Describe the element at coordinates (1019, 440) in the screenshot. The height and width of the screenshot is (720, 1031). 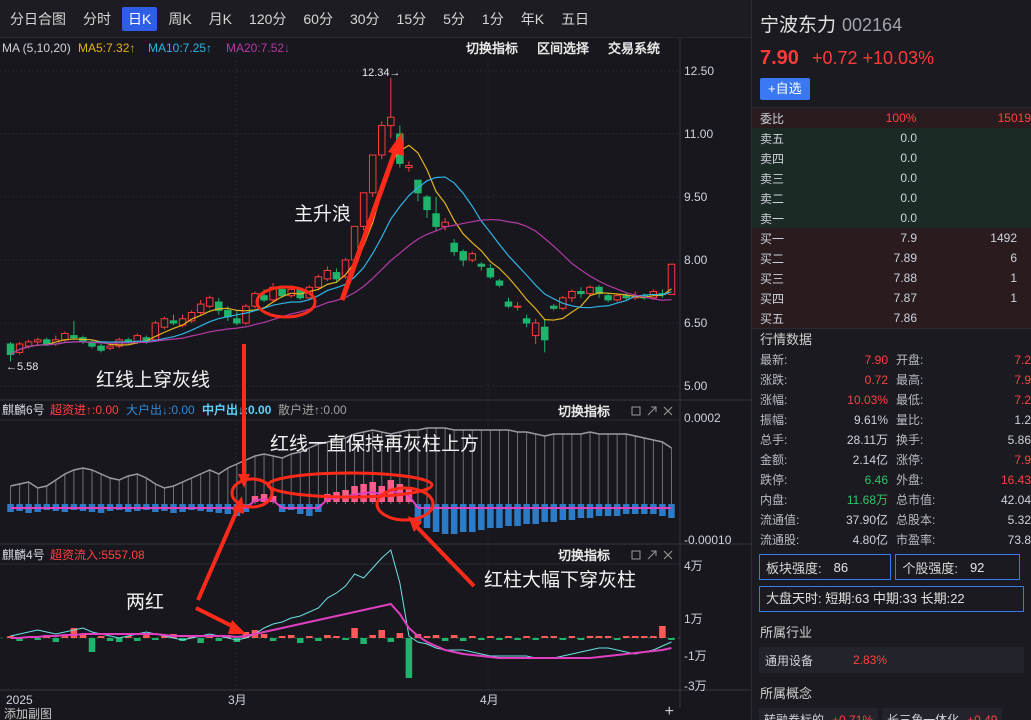
I see `quote-value: 5.86` at that location.